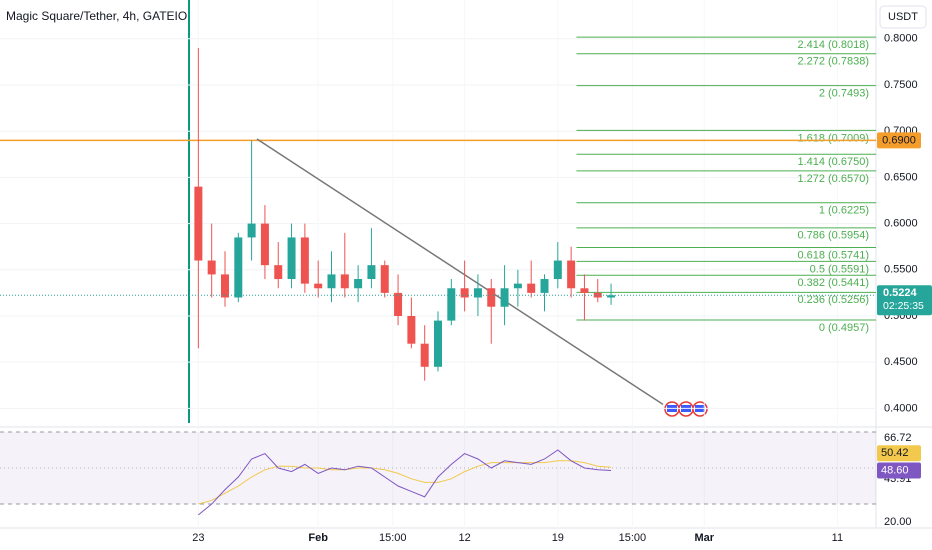  What do you see at coordinates (900, 293) in the screenshot?
I see `last-price-label: 0.5224` at bounding box center [900, 293].